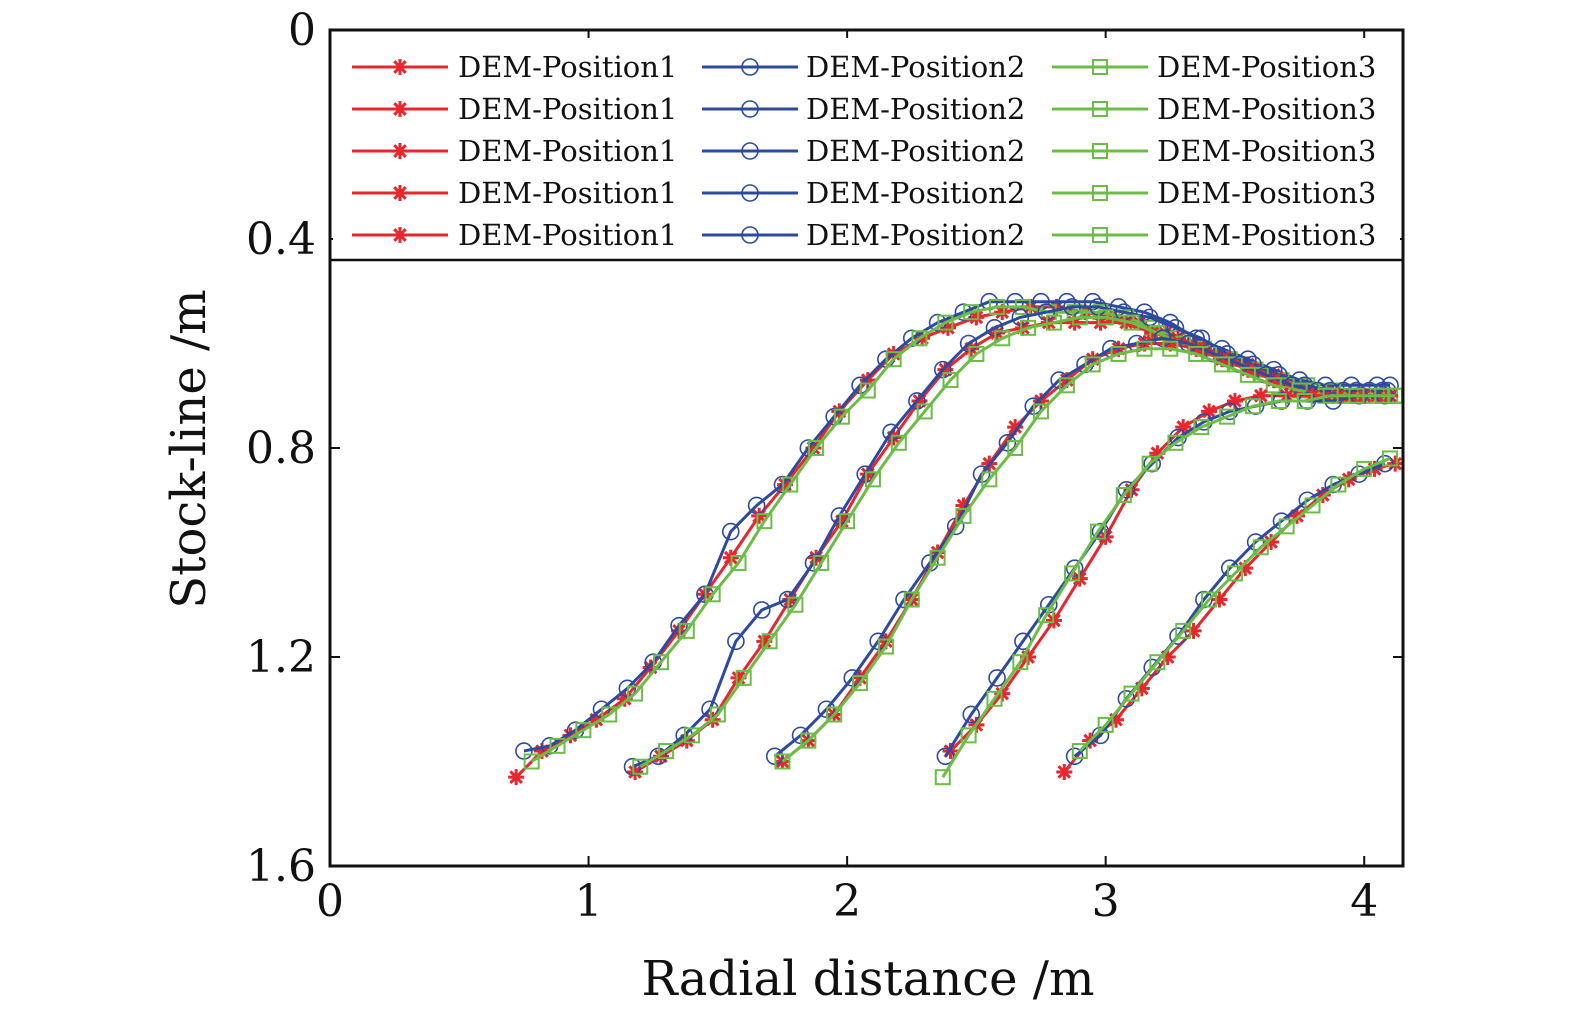 The image size is (1575, 1013). I want to click on legend-entry-6: DEM-Position3, so click(1214, 109).